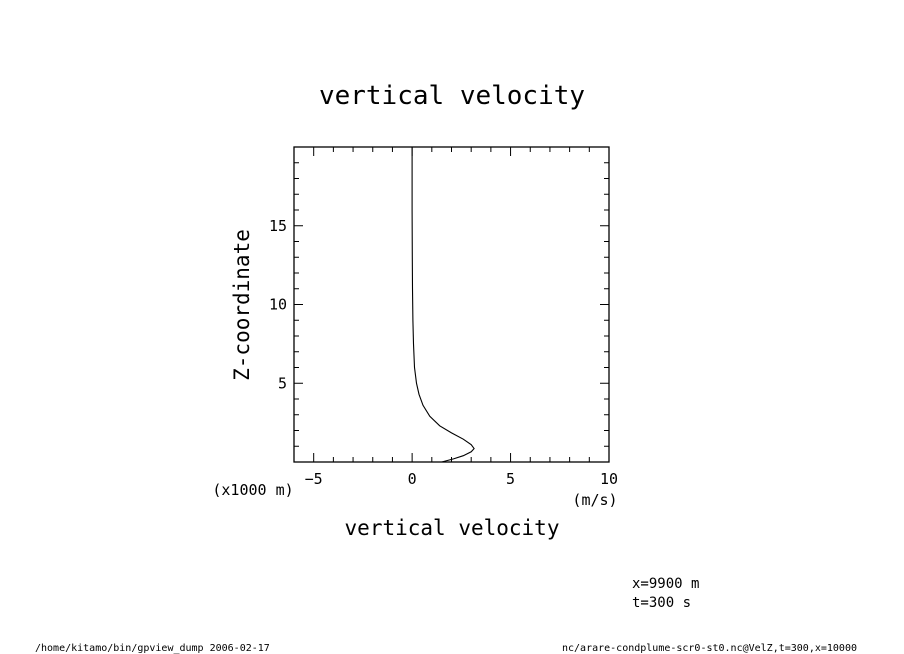  Describe the element at coordinates (665, 584) in the screenshot. I see `x-position-note: x=9900 m` at that location.